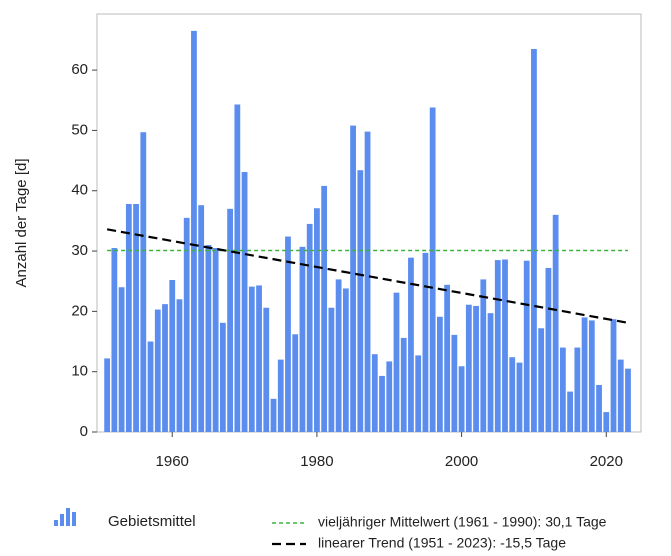  Describe the element at coordinates (461, 461) in the screenshot. I see `x-tick-label: 2000` at that location.